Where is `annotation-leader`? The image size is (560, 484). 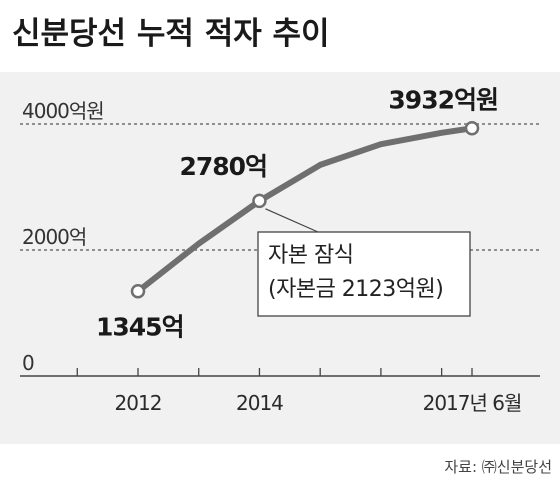
annotation-leader is located at coordinates (292, 220).